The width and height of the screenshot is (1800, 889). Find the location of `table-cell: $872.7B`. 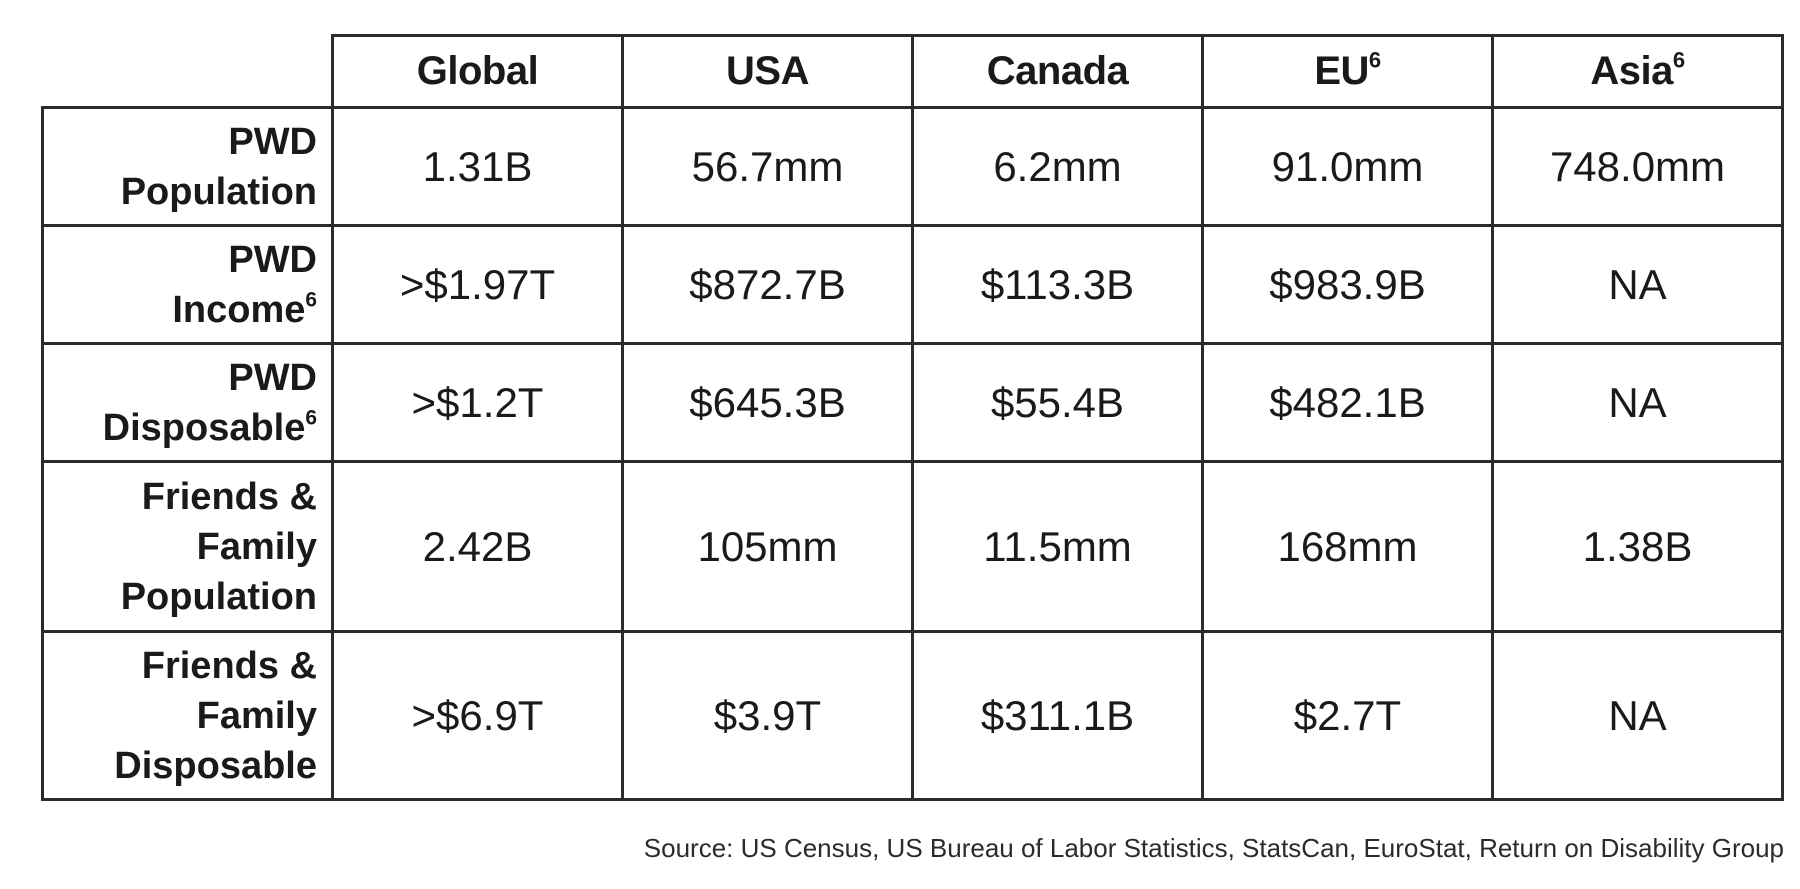

table-cell: $872.7B is located at coordinates (767, 284).